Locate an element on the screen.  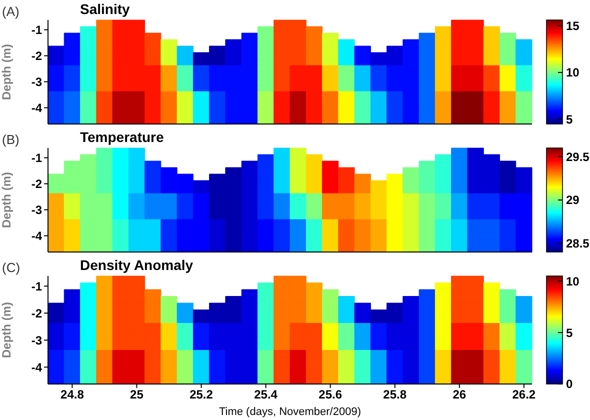
x-tick-label: 25.4 is located at coordinates (266, 395).